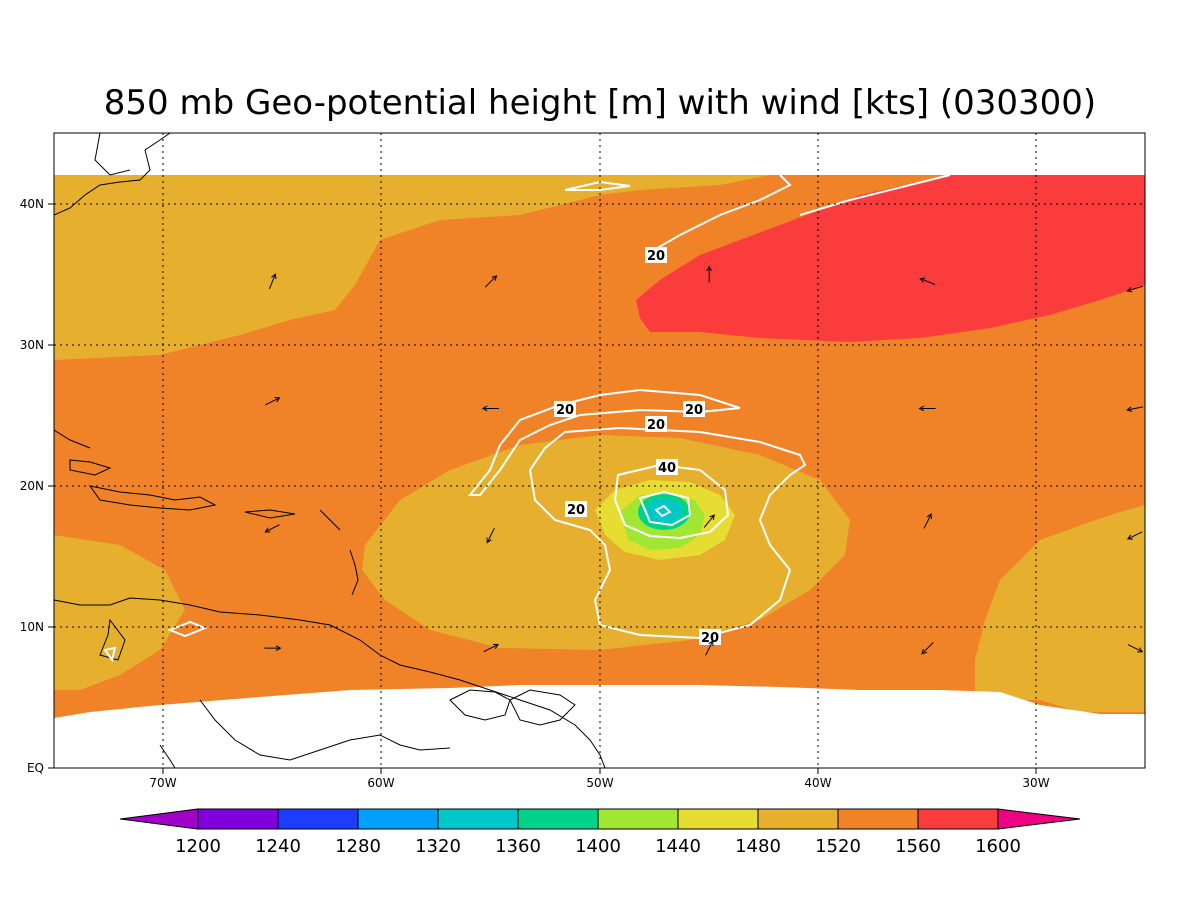 Image resolution: width=1200 pixels, height=900 pixels. I want to click on svg-text: 40, so click(667, 468).